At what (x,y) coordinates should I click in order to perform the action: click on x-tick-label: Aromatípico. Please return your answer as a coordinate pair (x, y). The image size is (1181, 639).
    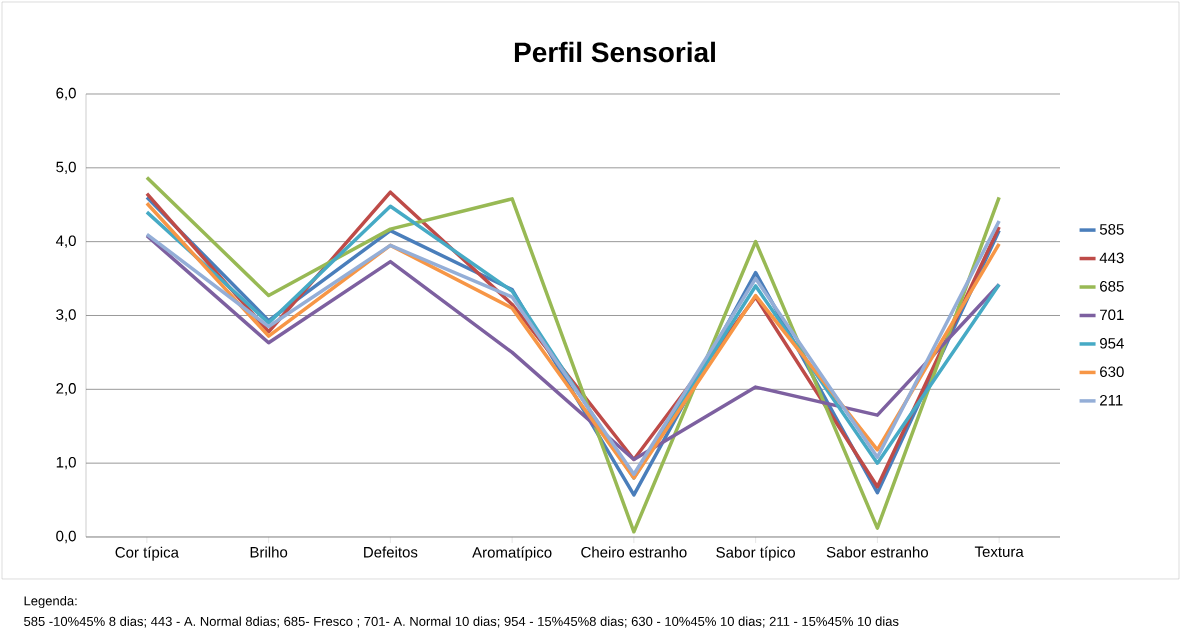
    Looking at the image, I should click on (512, 553).